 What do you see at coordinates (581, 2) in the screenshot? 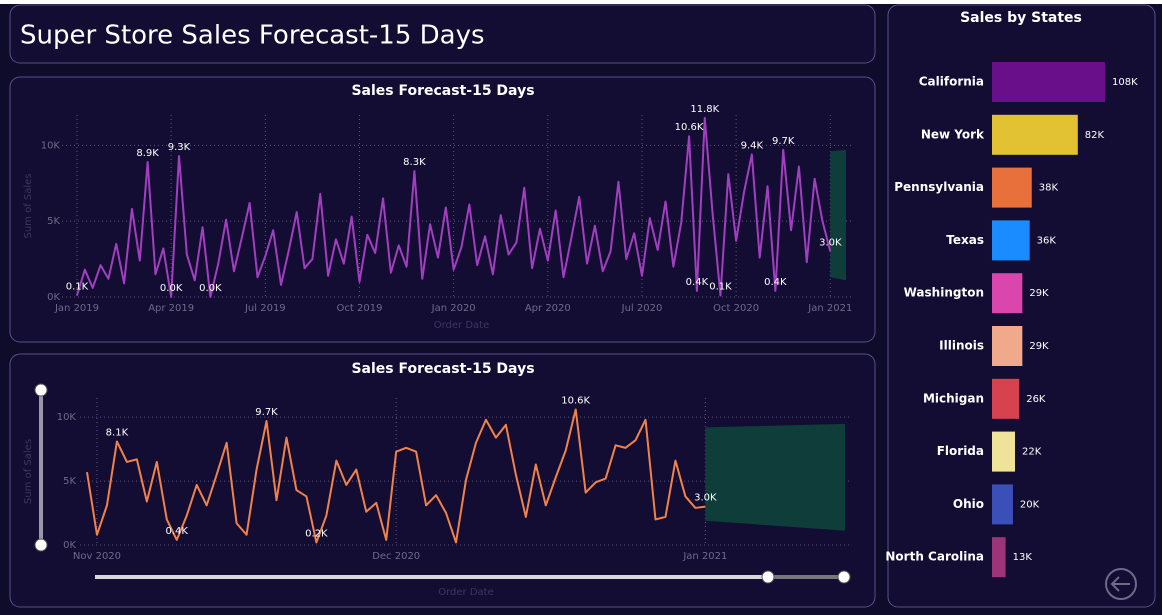
I see `top-strip` at bounding box center [581, 2].